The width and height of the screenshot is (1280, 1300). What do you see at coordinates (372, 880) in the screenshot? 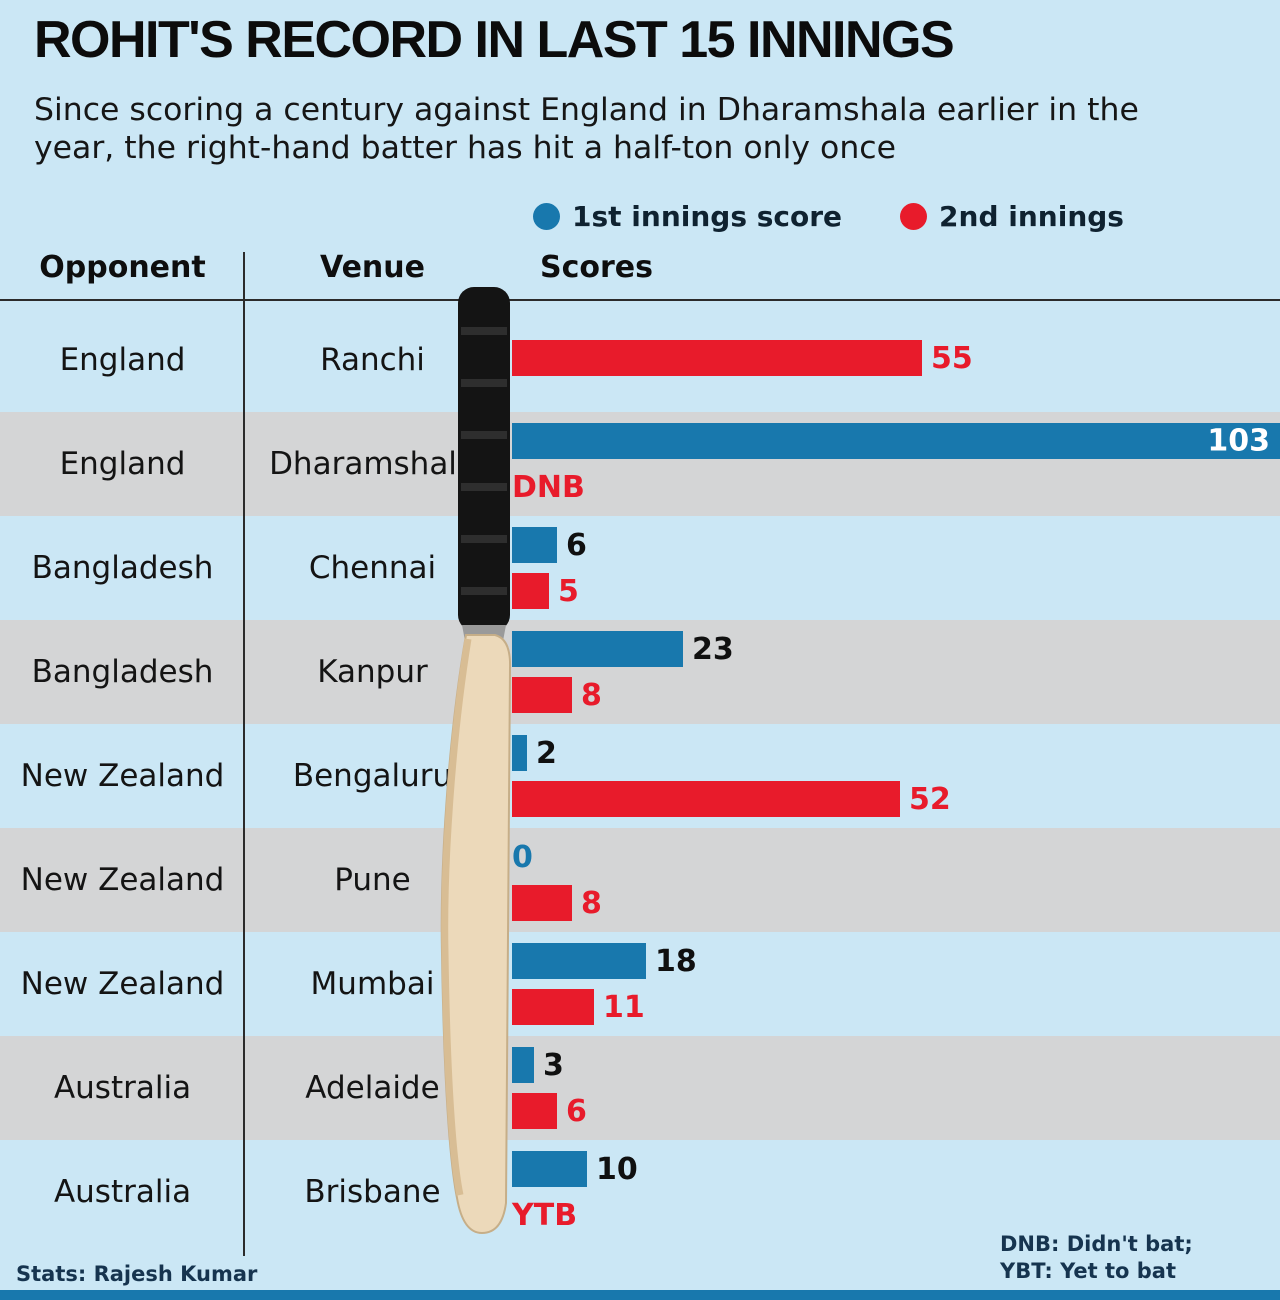
I see `venue-cell: Pune` at bounding box center [372, 880].